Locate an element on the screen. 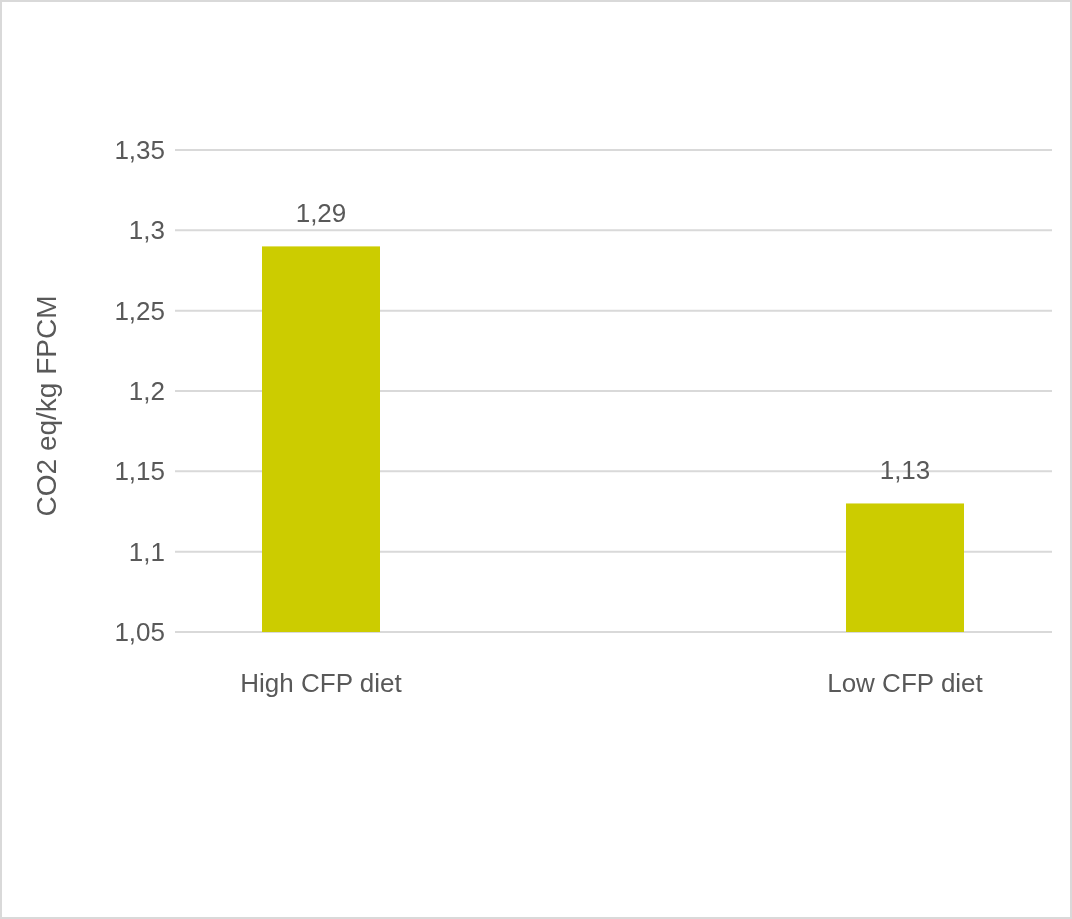 The image size is (1072, 919). data-label: 1,13 is located at coordinates (905, 470).